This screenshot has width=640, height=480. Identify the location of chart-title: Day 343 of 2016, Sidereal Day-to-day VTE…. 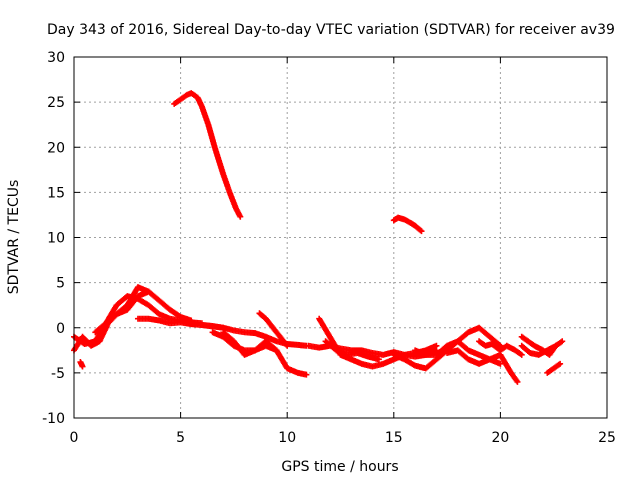
(331, 30).